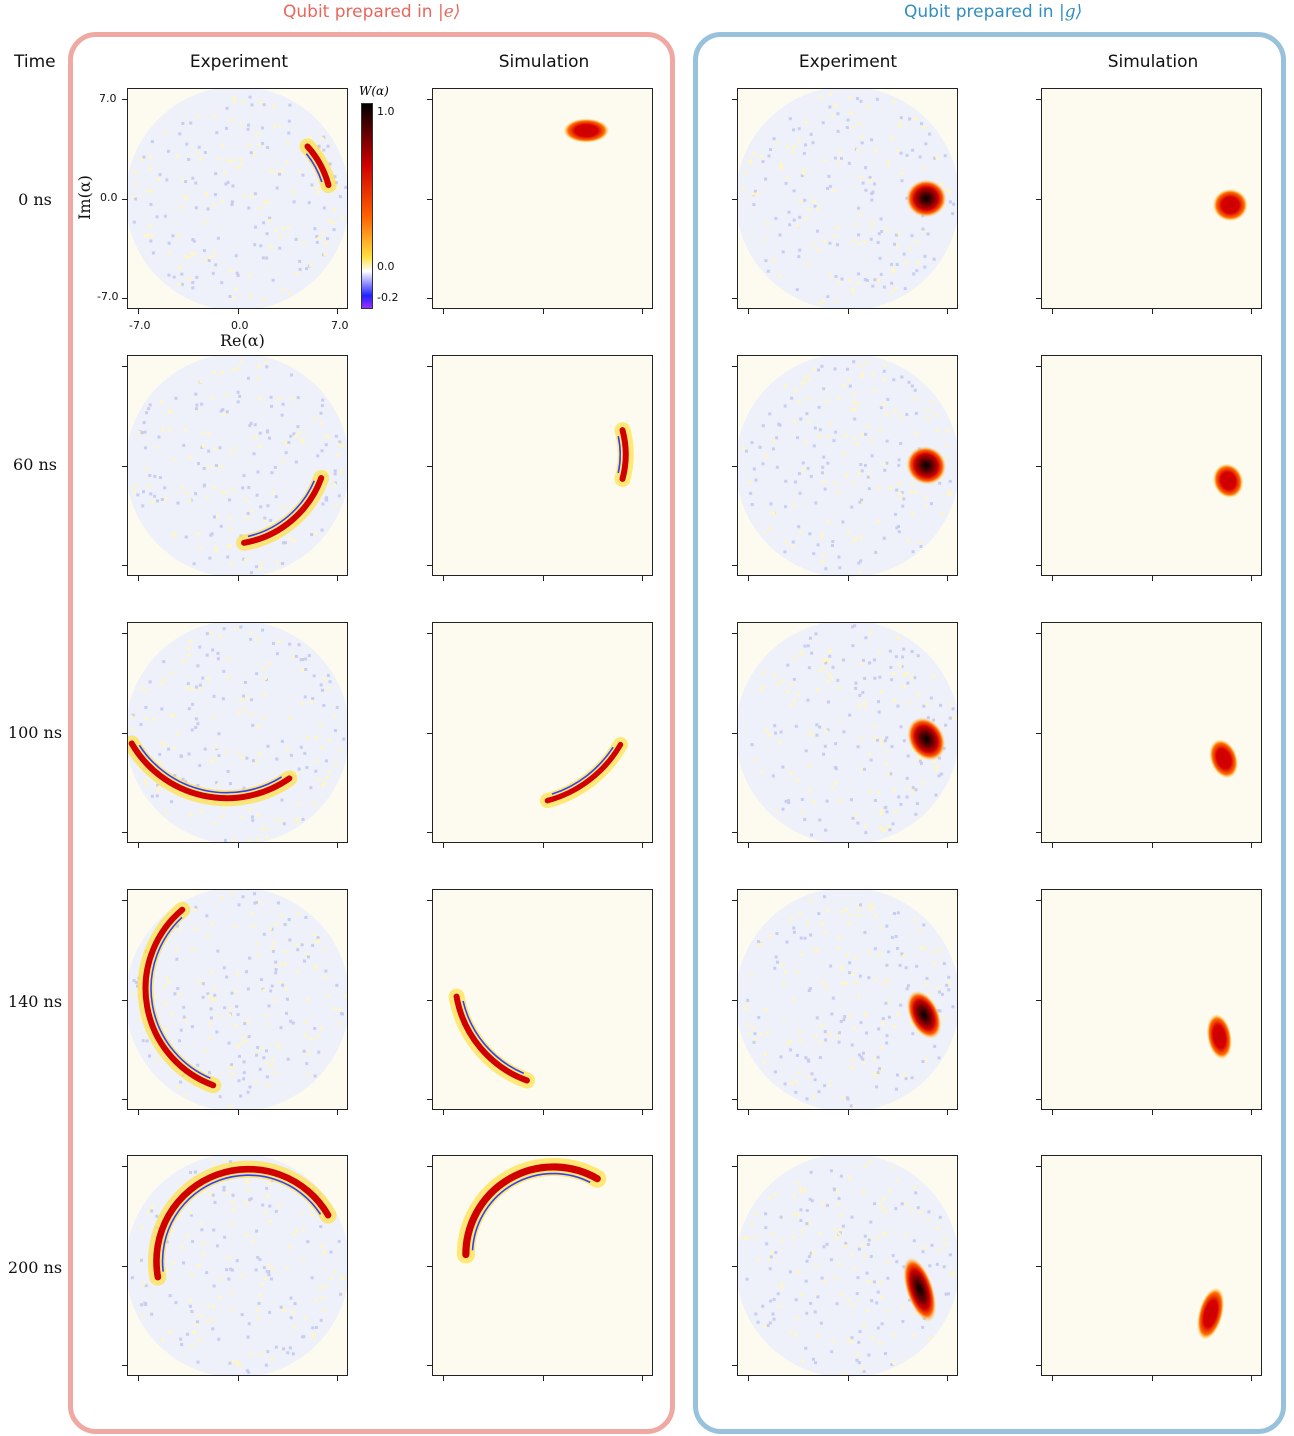 This screenshot has width=1294, height=1436. I want to click on ground-simulation-header: Simulation, so click(1153, 62).